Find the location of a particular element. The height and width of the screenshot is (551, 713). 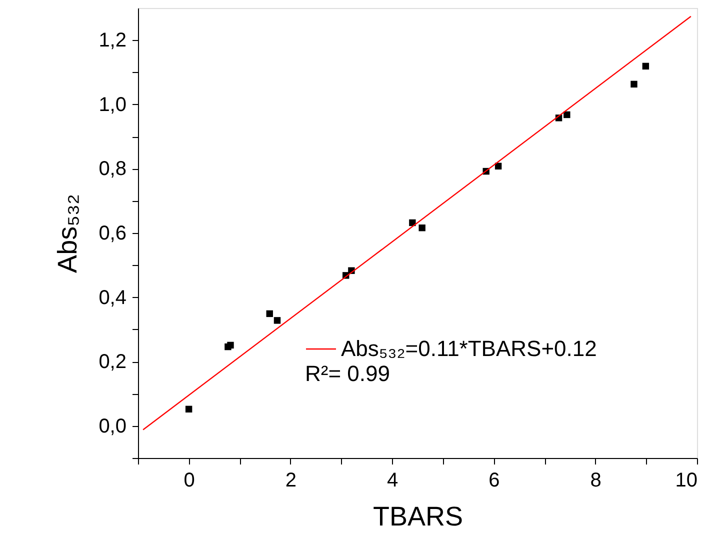

x-tick-label: 4 is located at coordinates (392, 481).